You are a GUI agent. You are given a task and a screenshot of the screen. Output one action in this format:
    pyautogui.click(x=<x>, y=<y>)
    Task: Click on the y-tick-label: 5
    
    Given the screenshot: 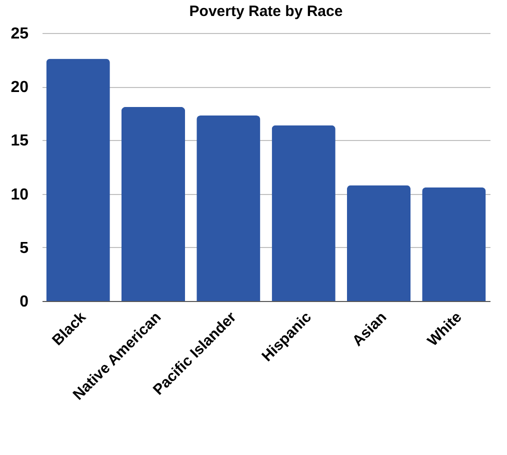 What is the action you would take?
    pyautogui.click(x=24, y=248)
    